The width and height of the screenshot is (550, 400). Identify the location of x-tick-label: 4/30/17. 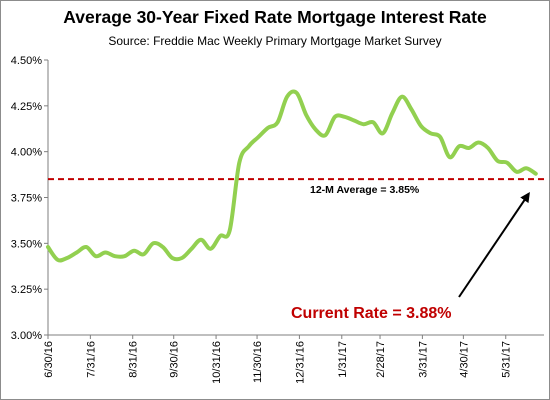
(464, 359).